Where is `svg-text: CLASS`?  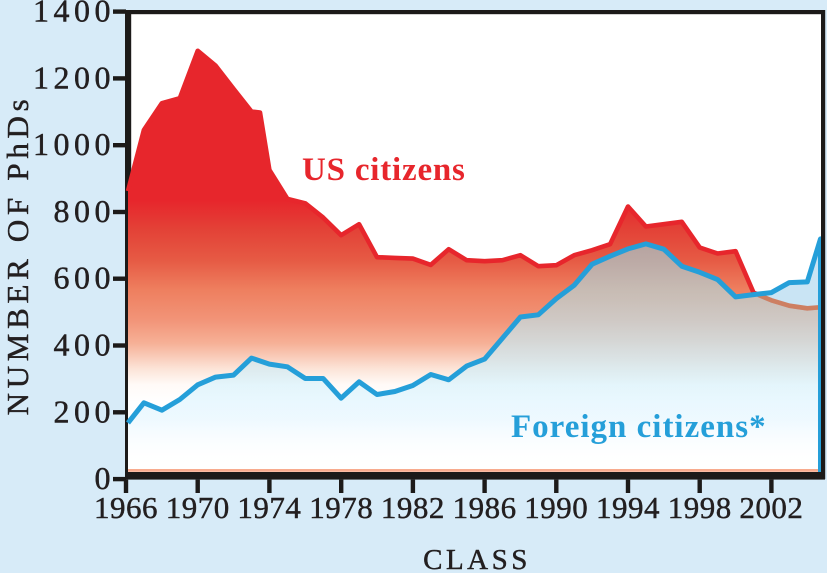
svg-text: CLASS is located at coordinates (477, 558).